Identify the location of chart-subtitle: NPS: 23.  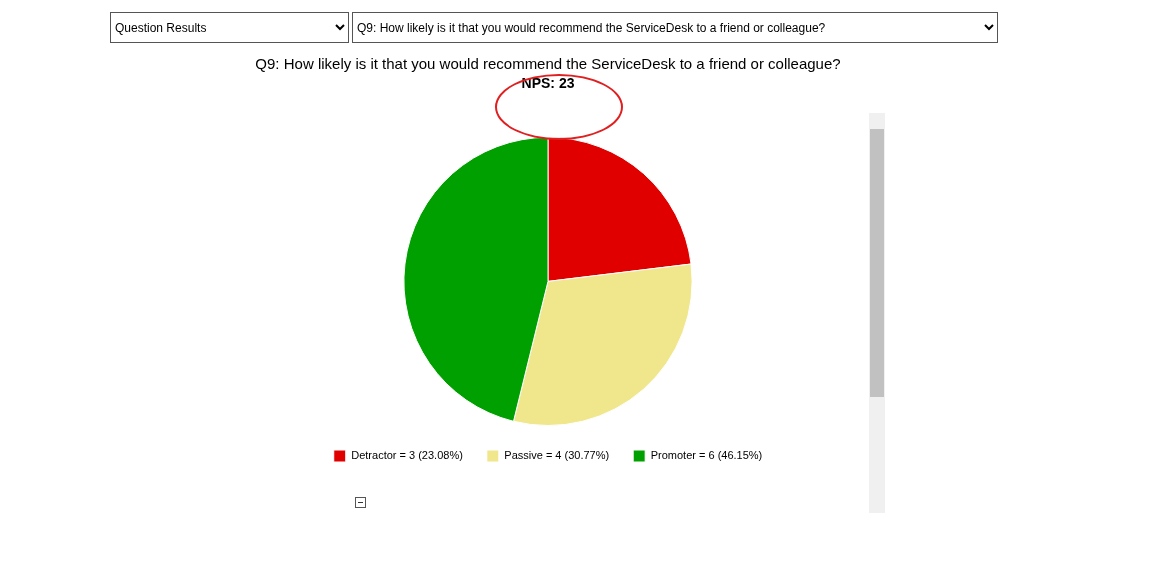
(548, 83).